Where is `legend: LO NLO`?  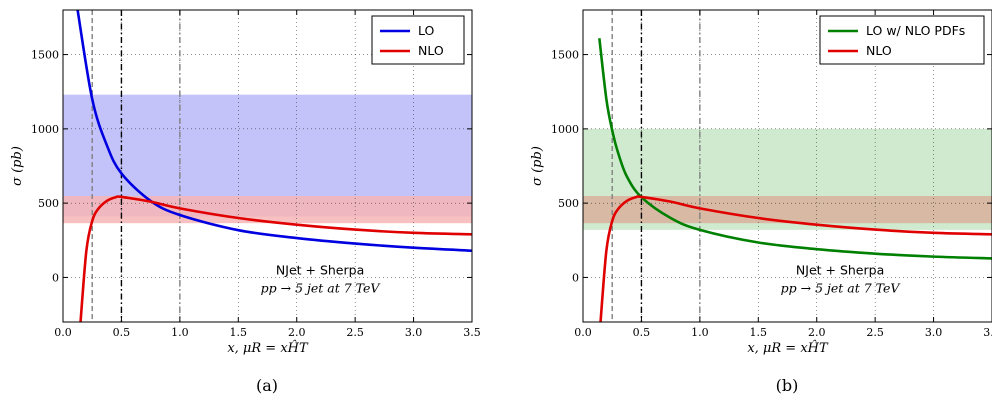 legend: LO NLO is located at coordinates (418, 40).